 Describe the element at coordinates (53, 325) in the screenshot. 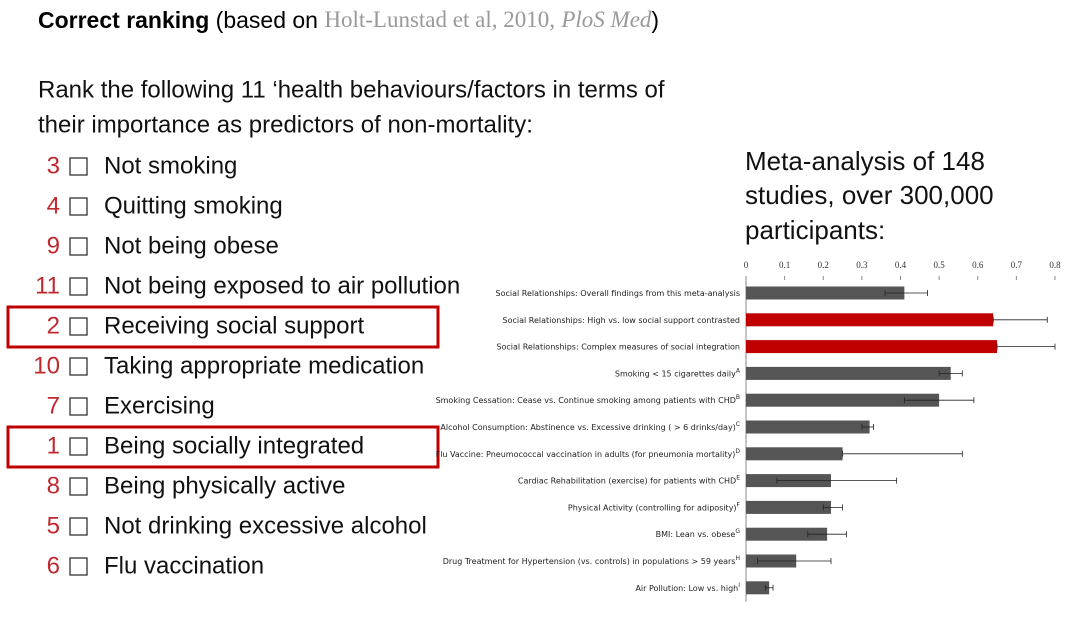

I see `rank: 2` at that location.